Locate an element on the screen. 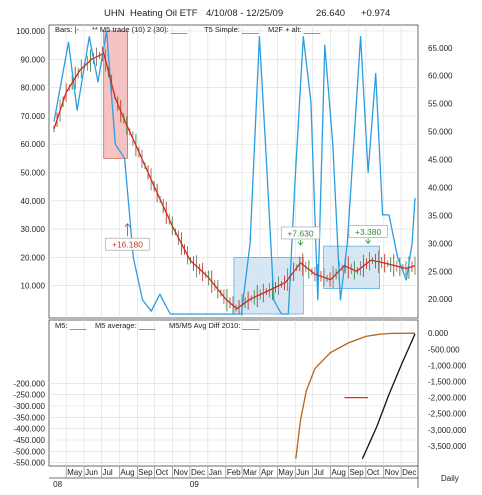  series-m5 is located at coordinates (355, 395).